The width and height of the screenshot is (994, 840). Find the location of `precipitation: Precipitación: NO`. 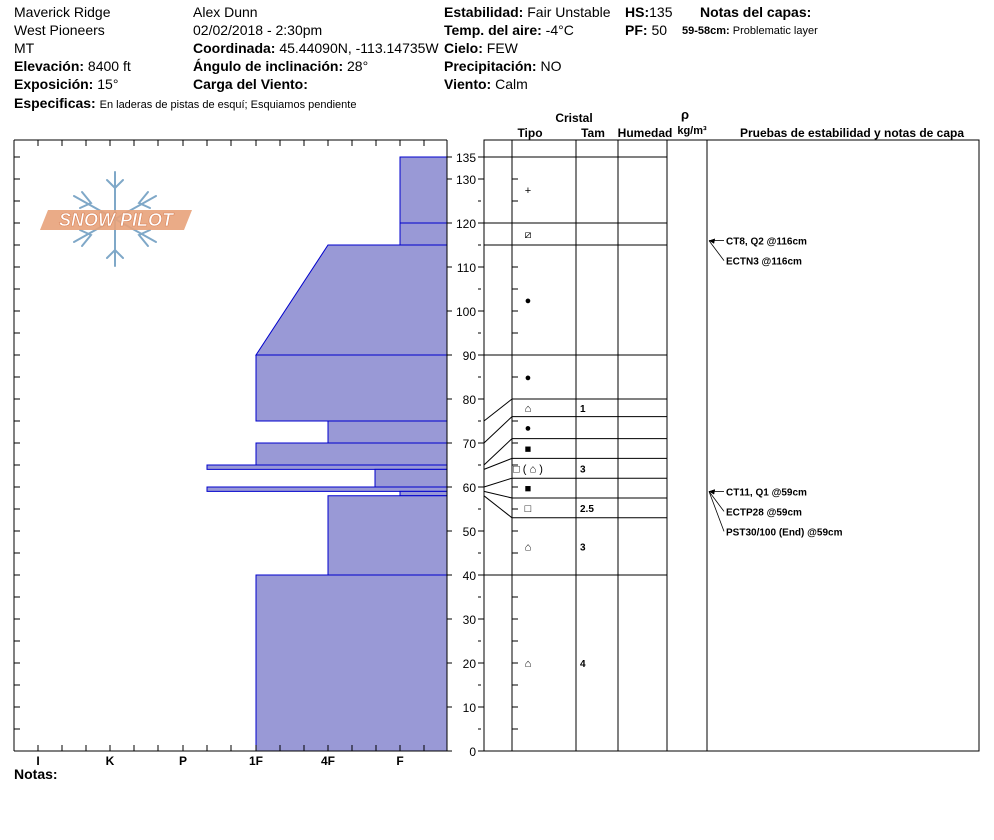

precipitation: Precipitación: NO is located at coordinates (502, 66).